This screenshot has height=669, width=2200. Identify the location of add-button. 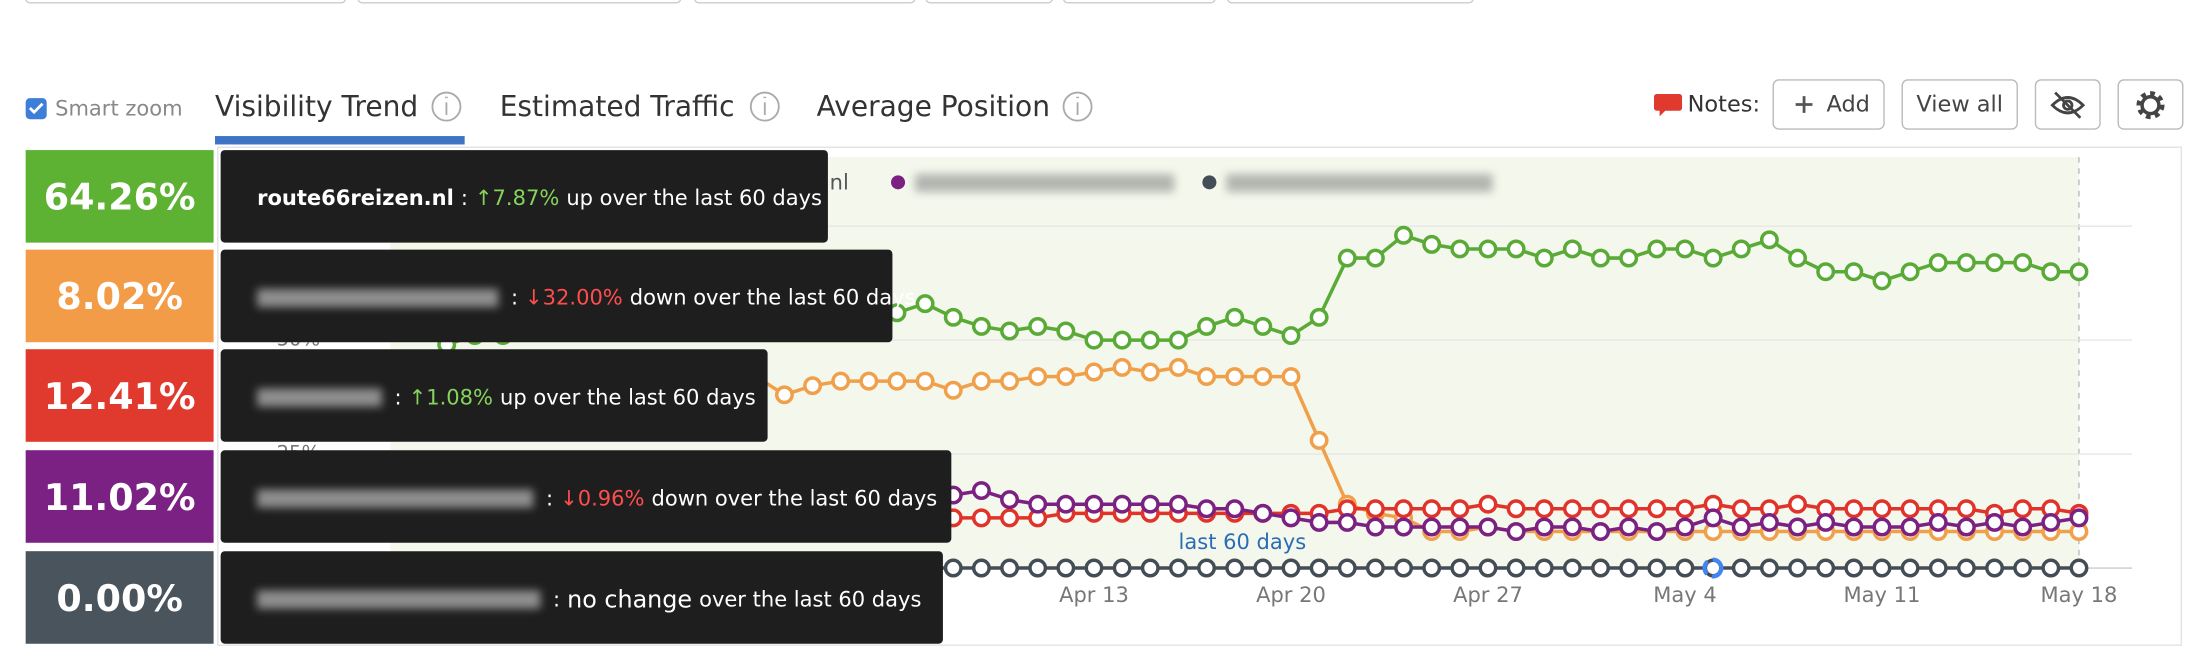
(1828, 104).